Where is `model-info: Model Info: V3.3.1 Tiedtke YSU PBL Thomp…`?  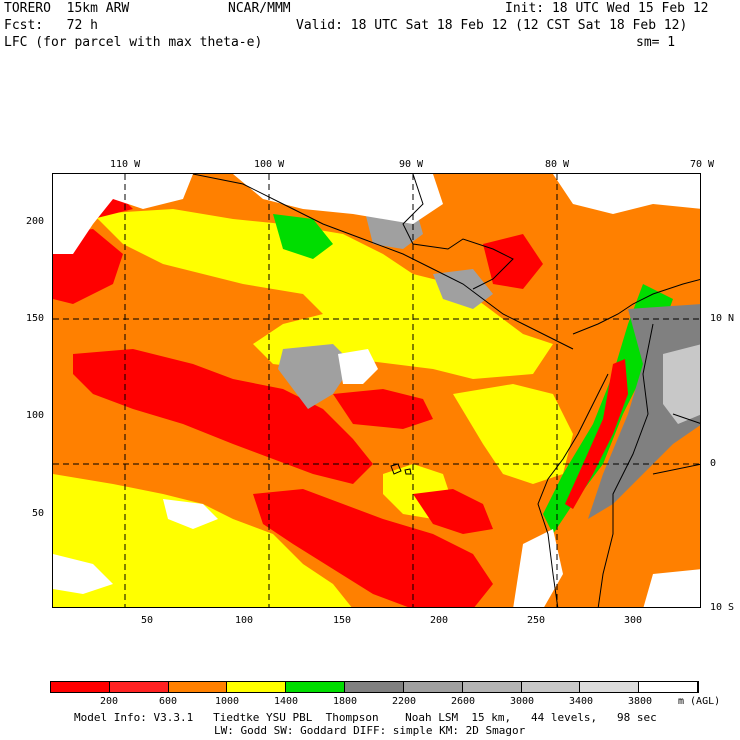
model-info: Model Info: V3.3.1 Tiedtke YSU PBL Thomp… is located at coordinates (365, 717).